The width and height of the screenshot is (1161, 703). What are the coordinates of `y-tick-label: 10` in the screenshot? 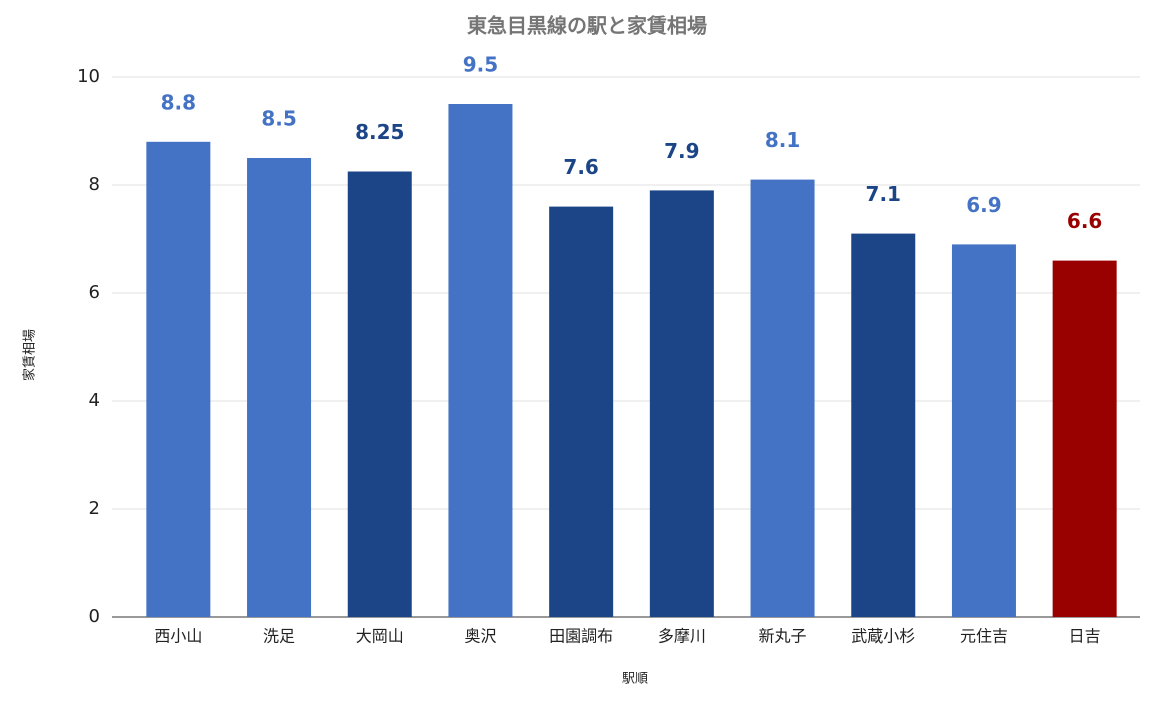 It's located at (88, 76).